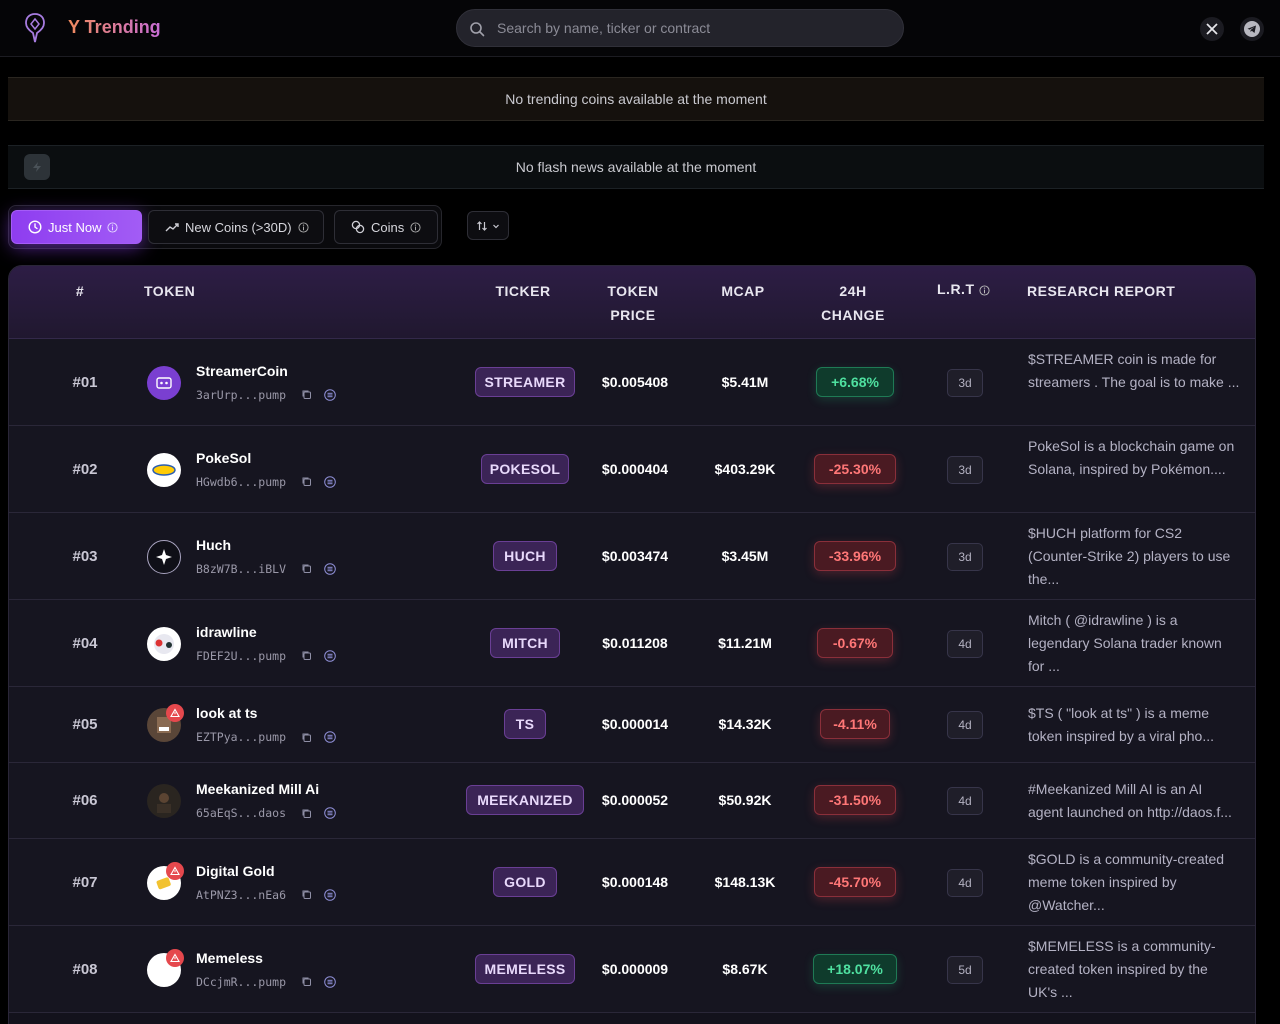  Describe the element at coordinates (523, 291) in the screenshot. I see `header-ticker: TICKER` at that location.